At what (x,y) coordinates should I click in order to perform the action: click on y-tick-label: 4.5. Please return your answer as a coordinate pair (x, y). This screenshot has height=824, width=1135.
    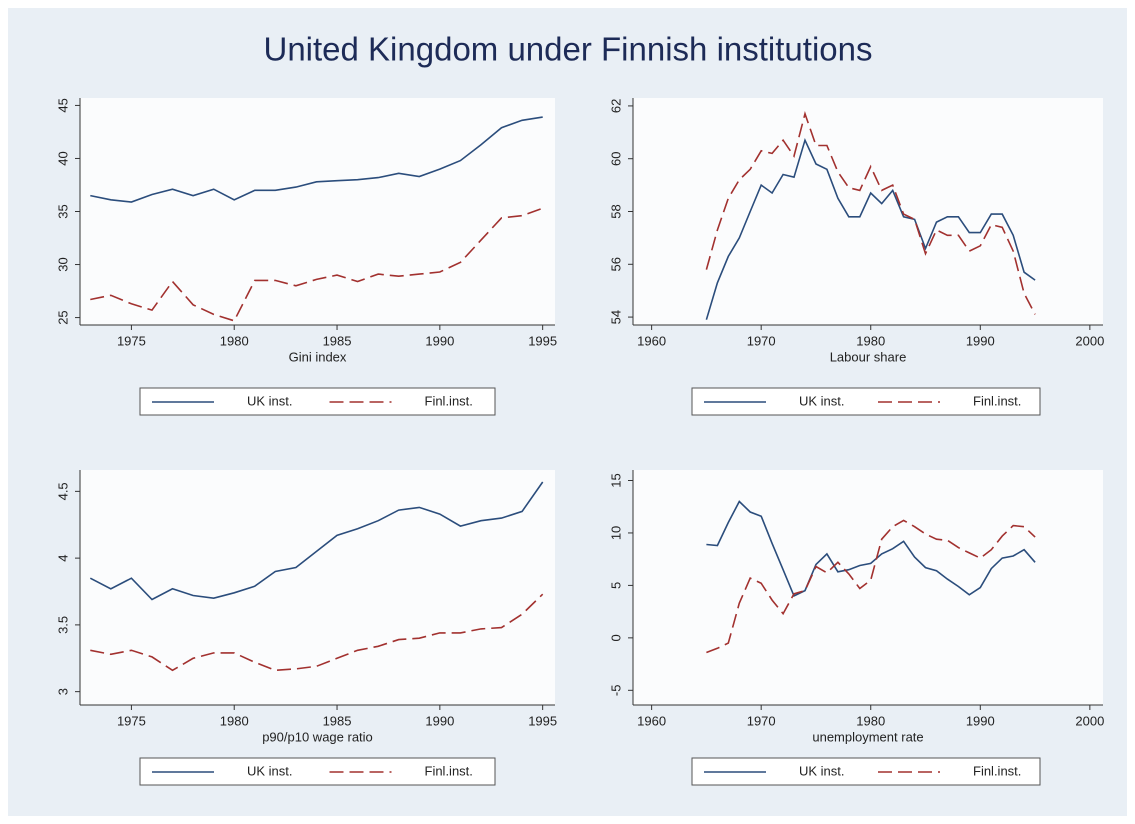
    Looking at the image, I should click on (62, 491).